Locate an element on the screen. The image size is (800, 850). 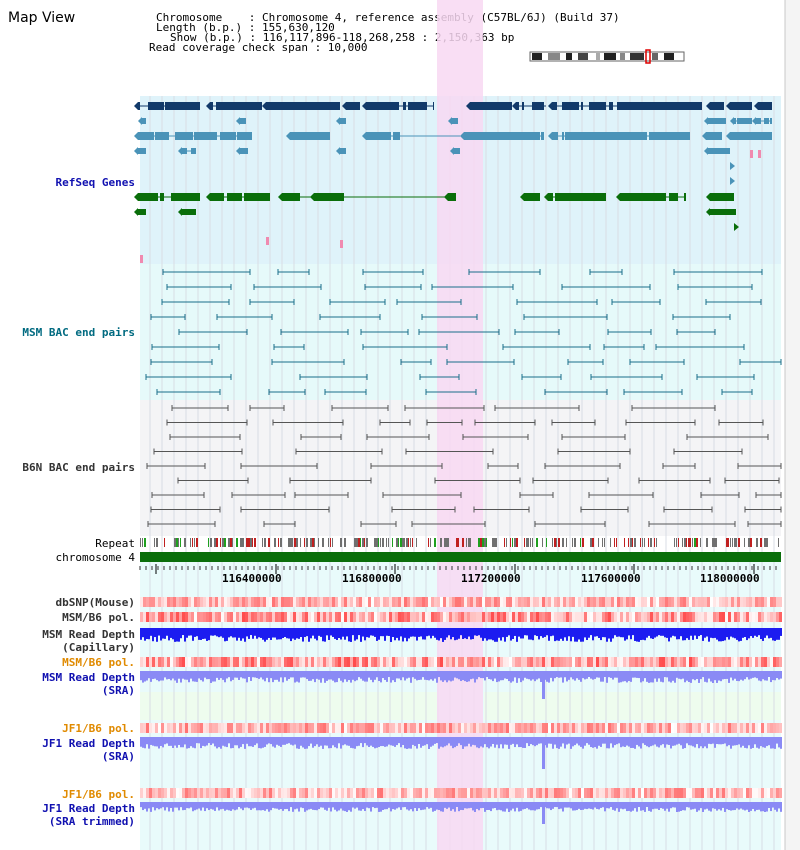
track-label-msm-read-depth-capillary: MSM Read Depth is located at coordinates (88, 634).